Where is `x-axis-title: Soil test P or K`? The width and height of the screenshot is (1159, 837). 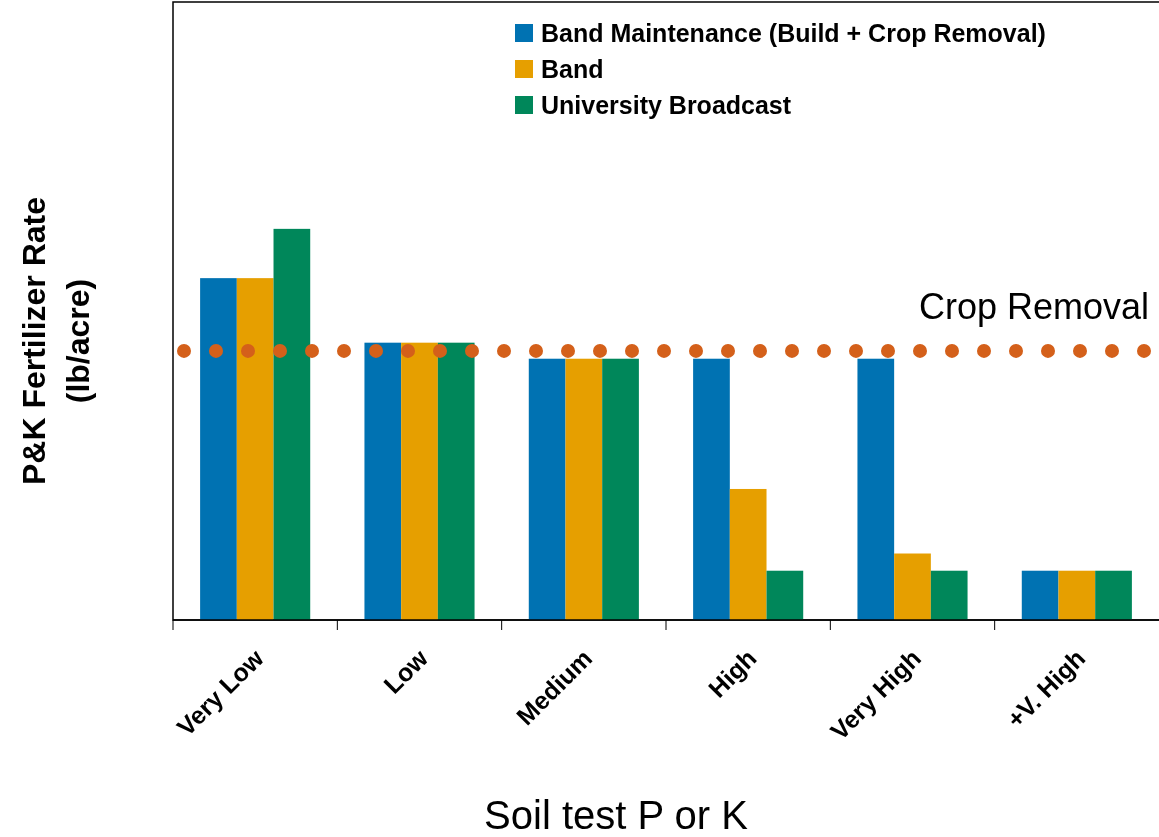 x-axis-title: Soil test P or K is located at coordinates (616, 815).